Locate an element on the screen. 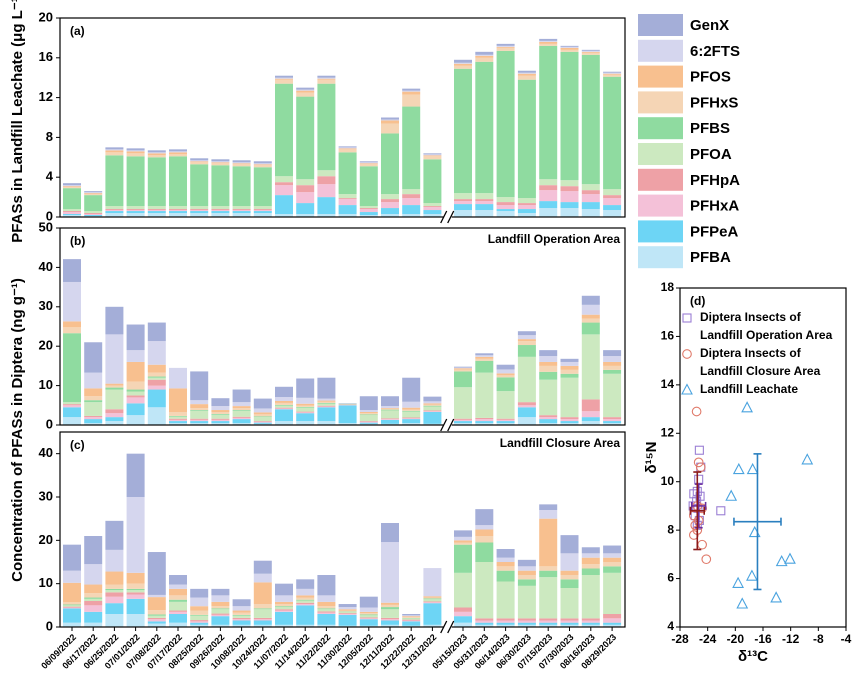  x-tick-label: -28 is located at coordinates (680, 639).